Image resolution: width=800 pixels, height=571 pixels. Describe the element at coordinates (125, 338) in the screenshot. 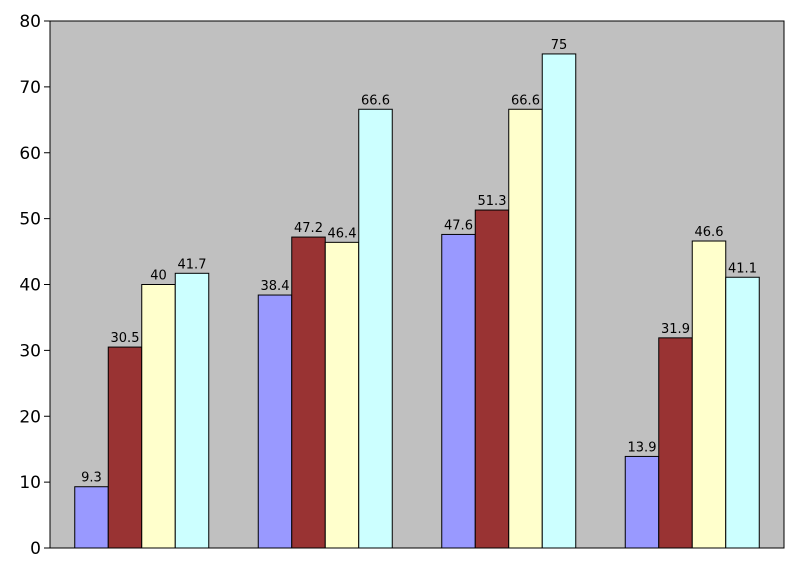

I see `data-label: 30.5` at that location.